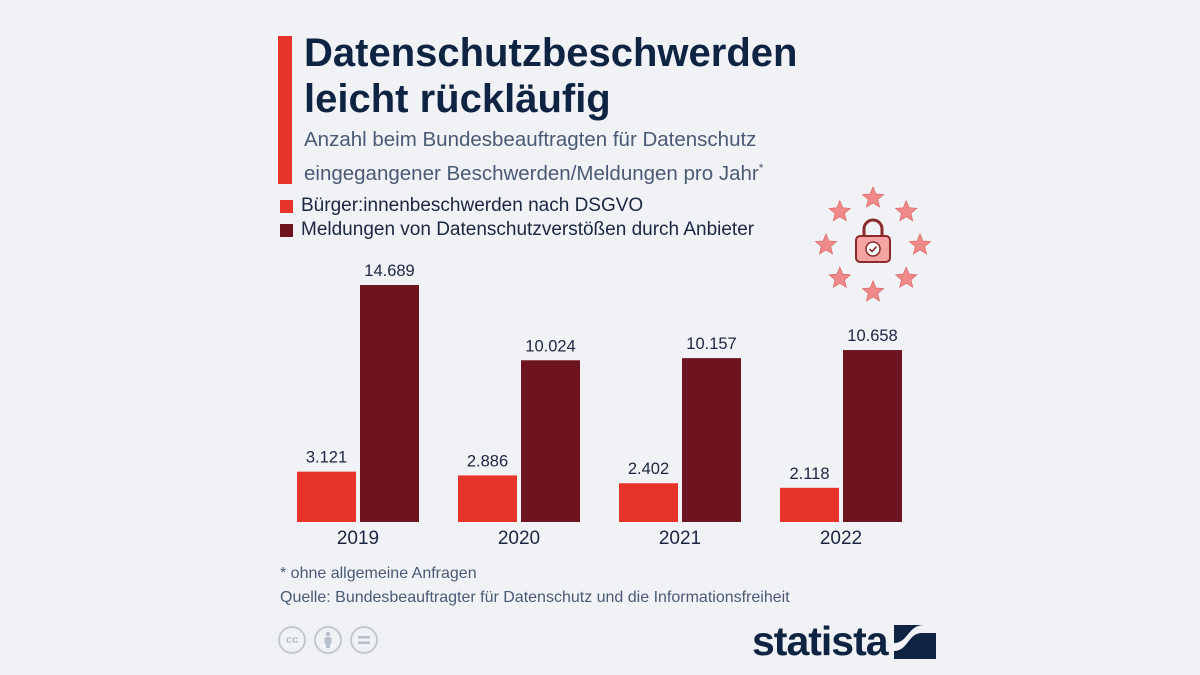 The width and height of the screenshot is (1200, 675). Describe the element at coordinates (358, 538) in the screenshot. I see `x-tick-label-2019: 2019` at that location.